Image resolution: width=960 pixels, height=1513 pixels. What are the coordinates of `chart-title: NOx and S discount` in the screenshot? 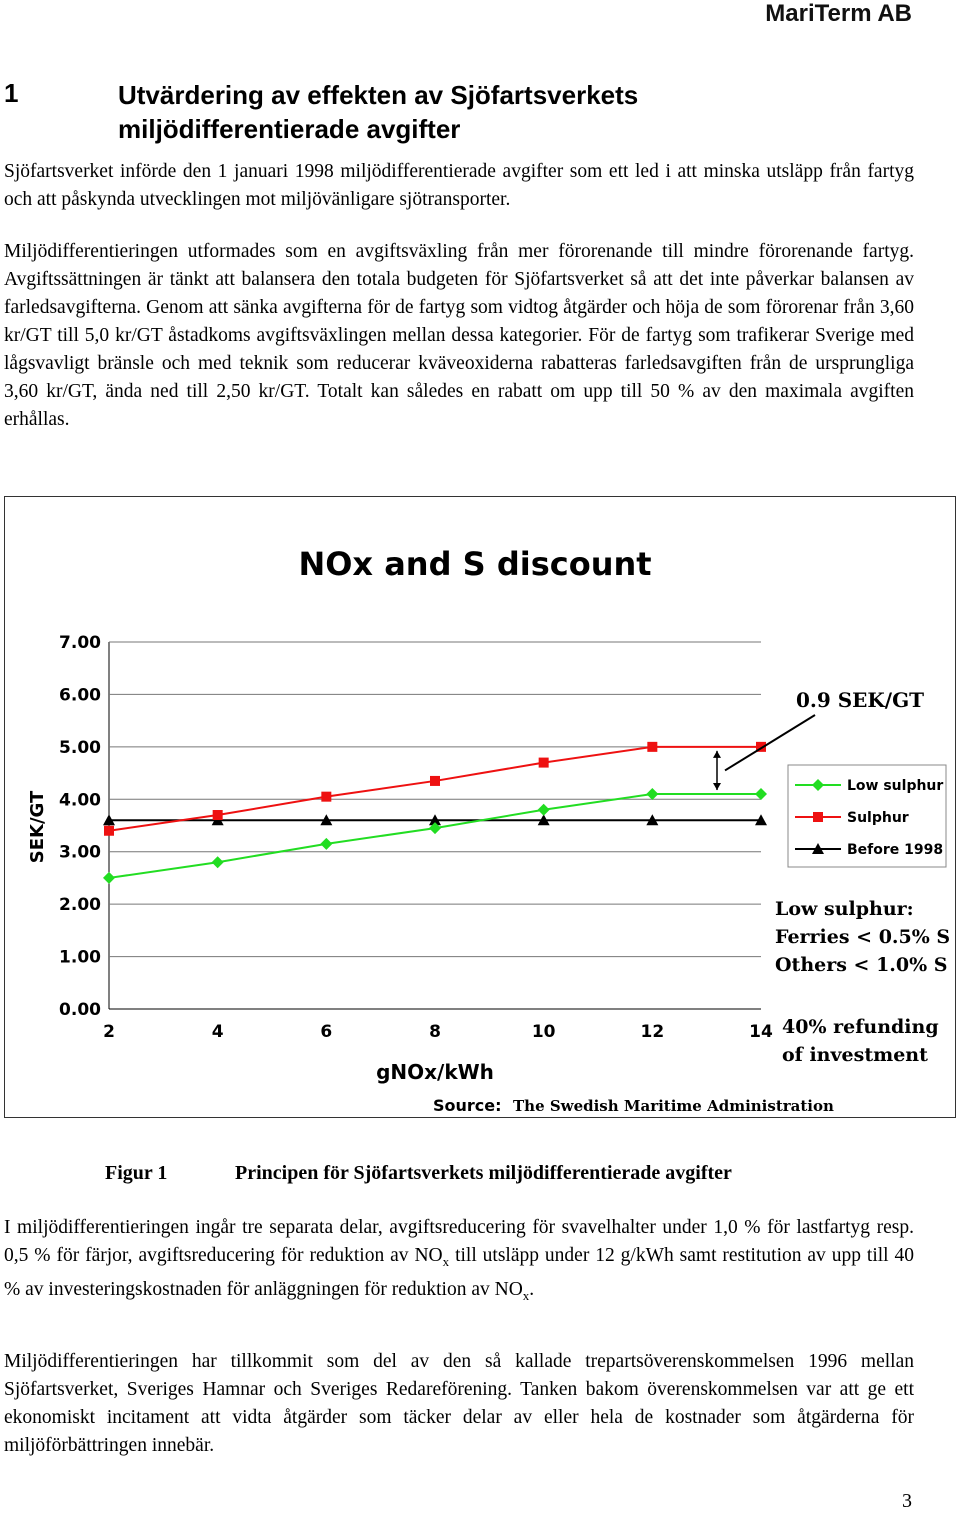 It's located at (474, 564).